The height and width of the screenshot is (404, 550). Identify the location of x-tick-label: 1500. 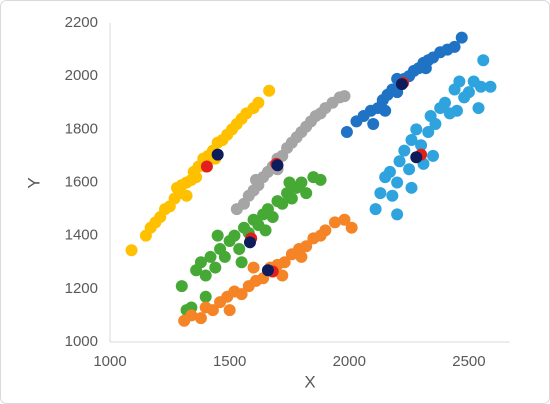
(229, 361).